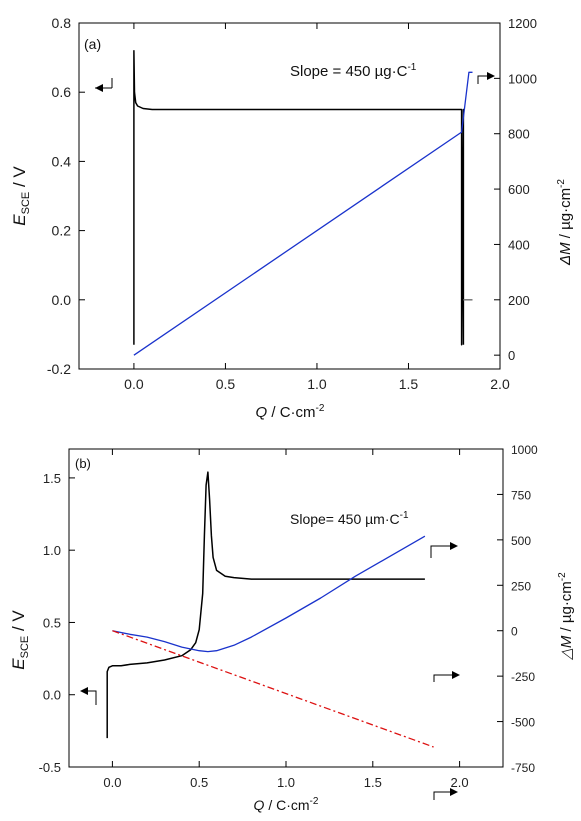 The height and width of the screenshot is (821, 581). Describe the element at coordinates (404, 515) in the screenshot. I see `slope-sup-b: -1` at that location.